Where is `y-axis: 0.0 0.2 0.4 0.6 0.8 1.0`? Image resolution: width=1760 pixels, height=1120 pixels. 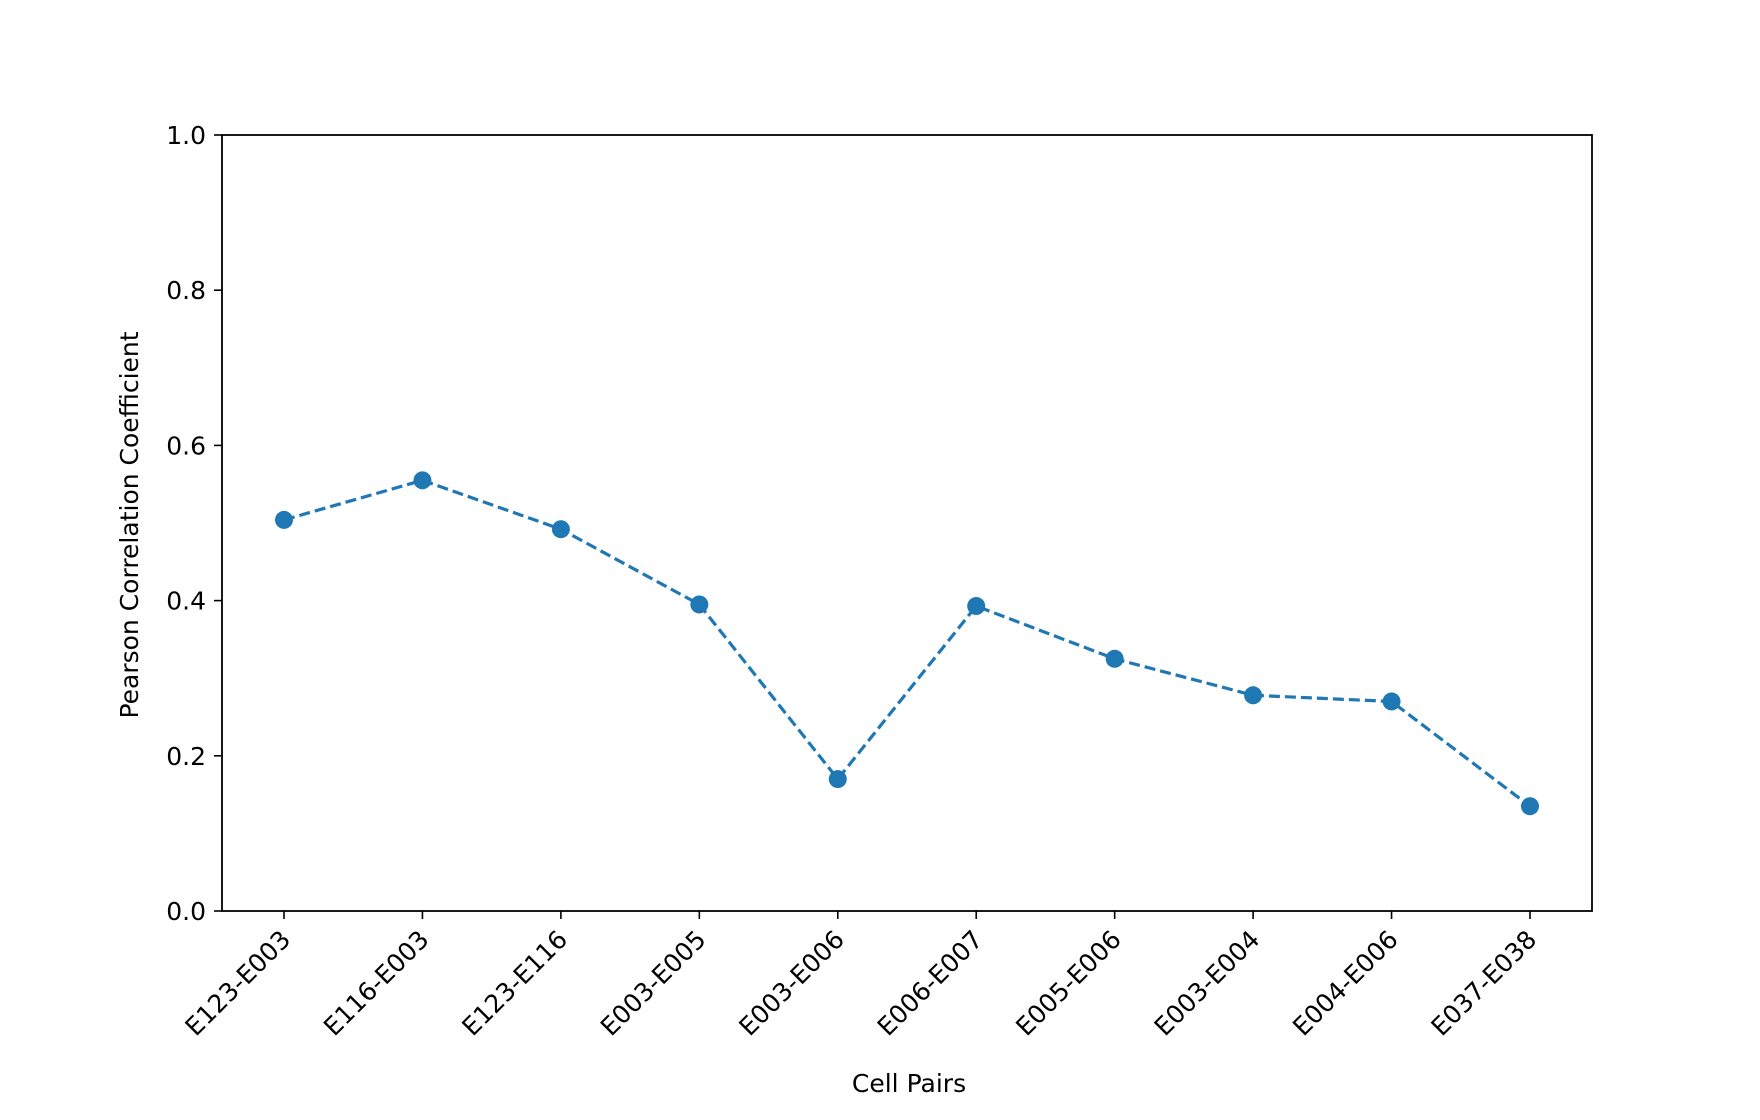 y-axis: 0.0 0.2 0.4 0.6 0.8 1.0 is located at coordinates (194, 523).